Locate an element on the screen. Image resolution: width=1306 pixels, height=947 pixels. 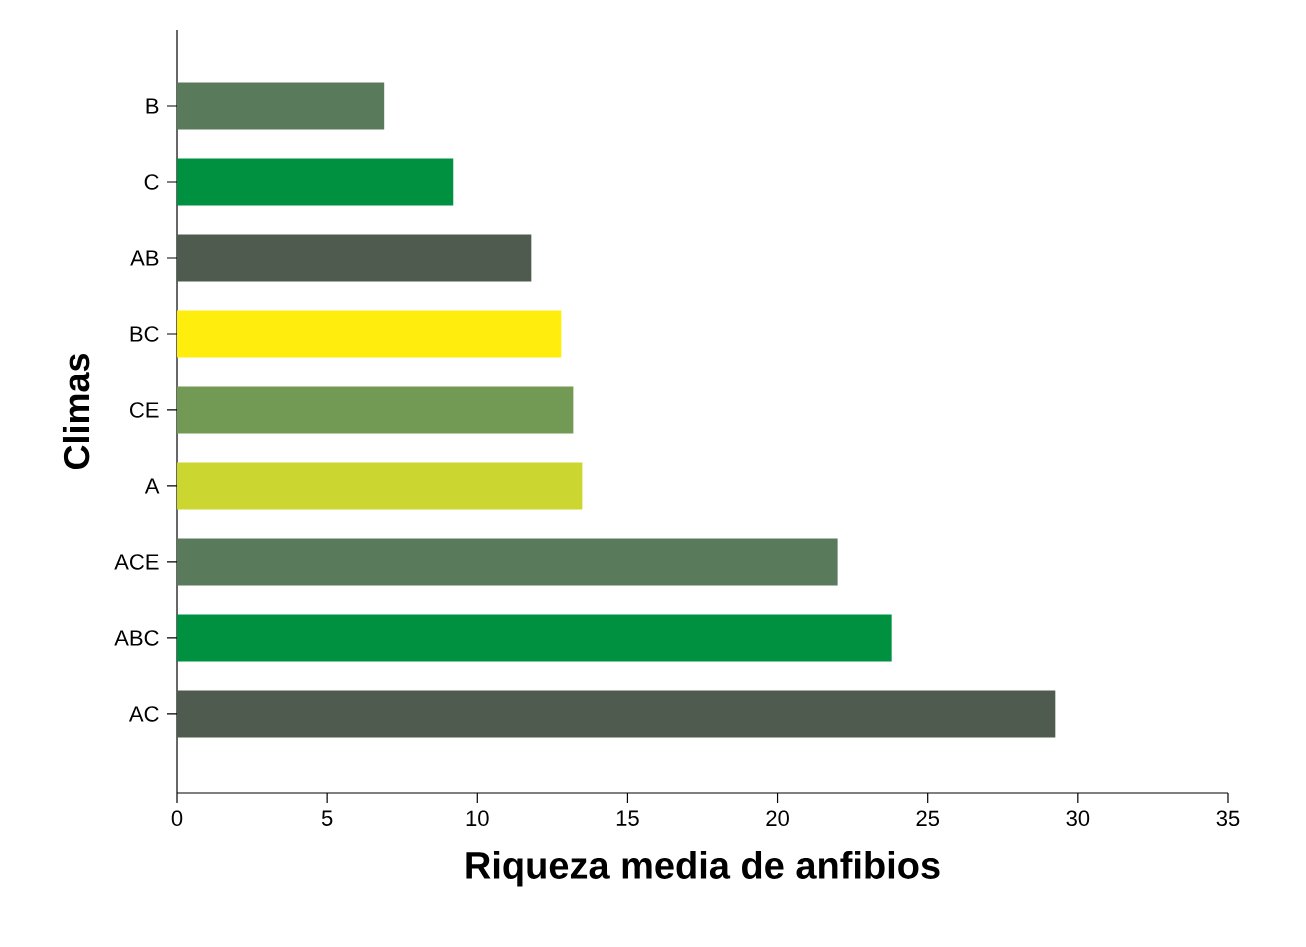
y-tick-label: A is located at coordinates (152, 486).